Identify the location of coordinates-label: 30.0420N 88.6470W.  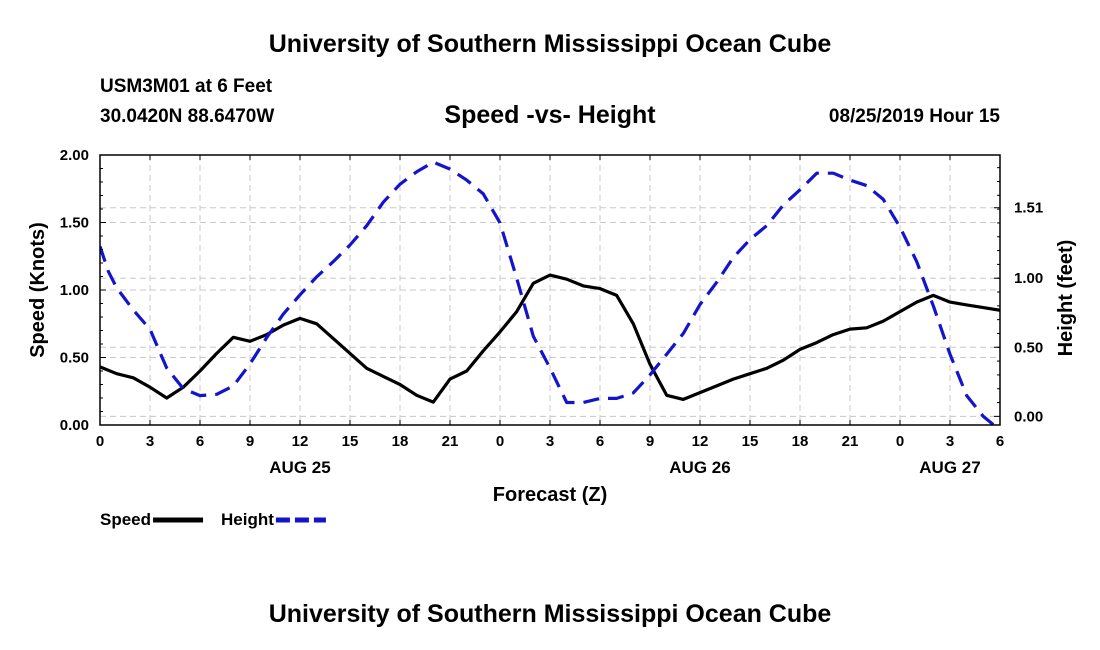
(187, 116).